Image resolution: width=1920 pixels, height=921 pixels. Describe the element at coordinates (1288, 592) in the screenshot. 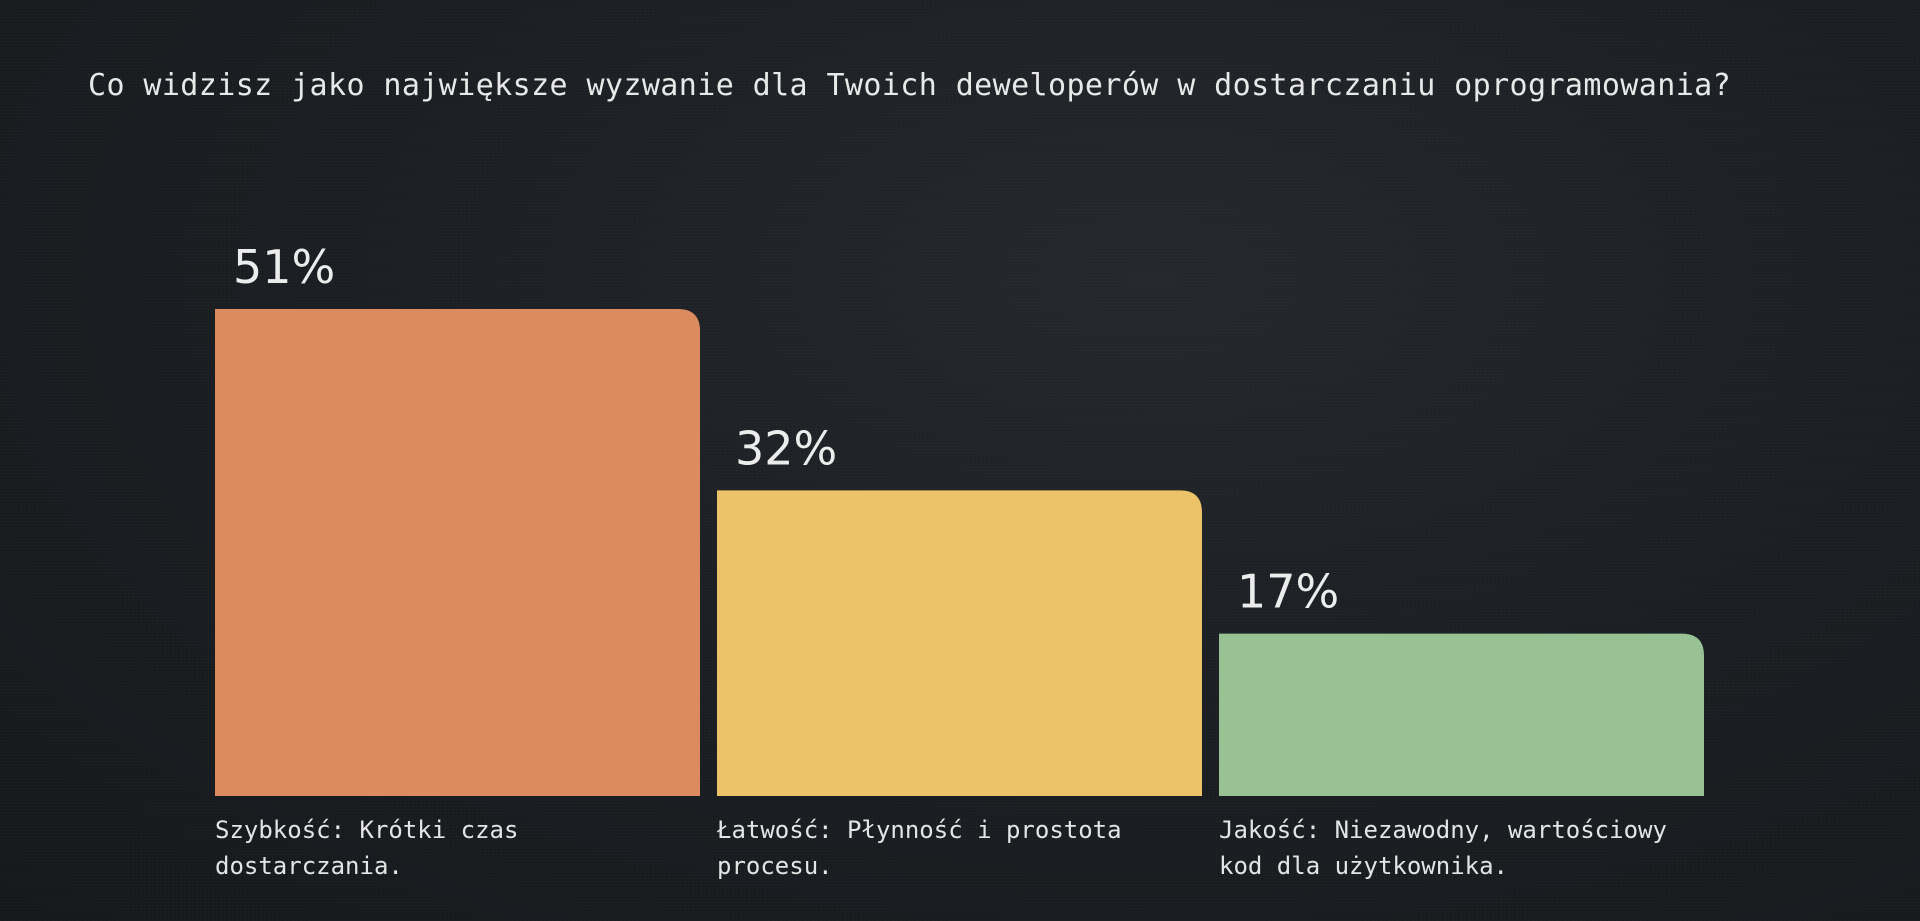

I see `bar-value-label-3: 17%` at that location.